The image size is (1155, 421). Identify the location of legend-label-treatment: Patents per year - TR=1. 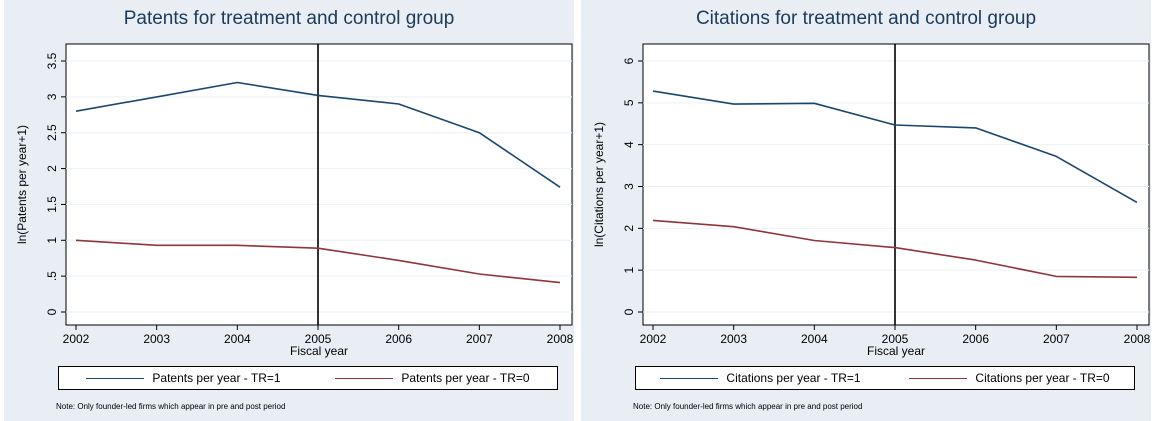
(216, 378).